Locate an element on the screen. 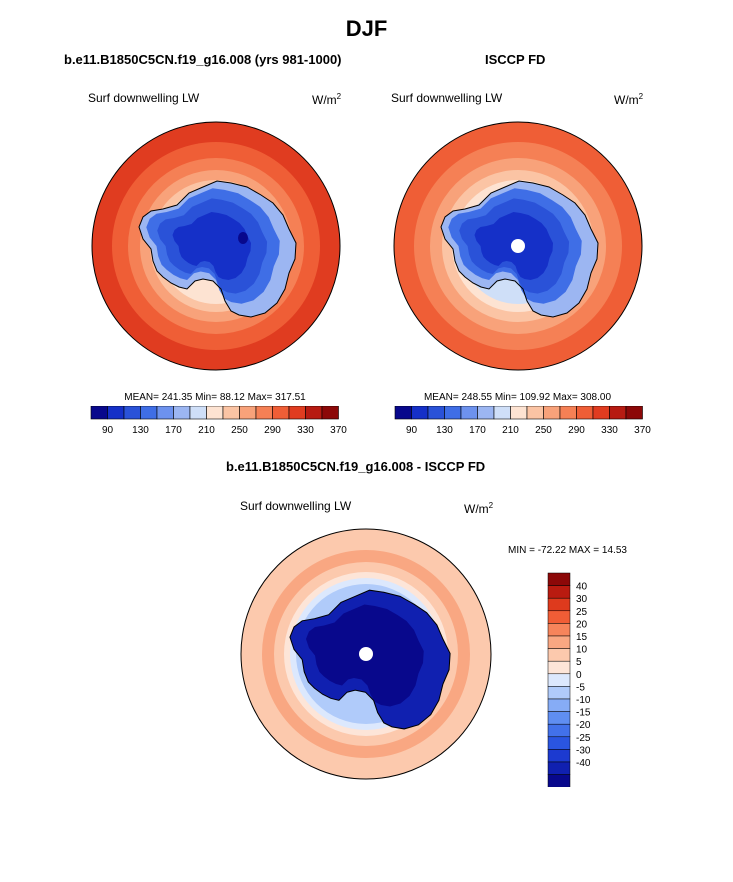 Image resolution: width=733 pixels, height=882 pixels. diff-units-text: W/m is located at coordinates (476, 509).